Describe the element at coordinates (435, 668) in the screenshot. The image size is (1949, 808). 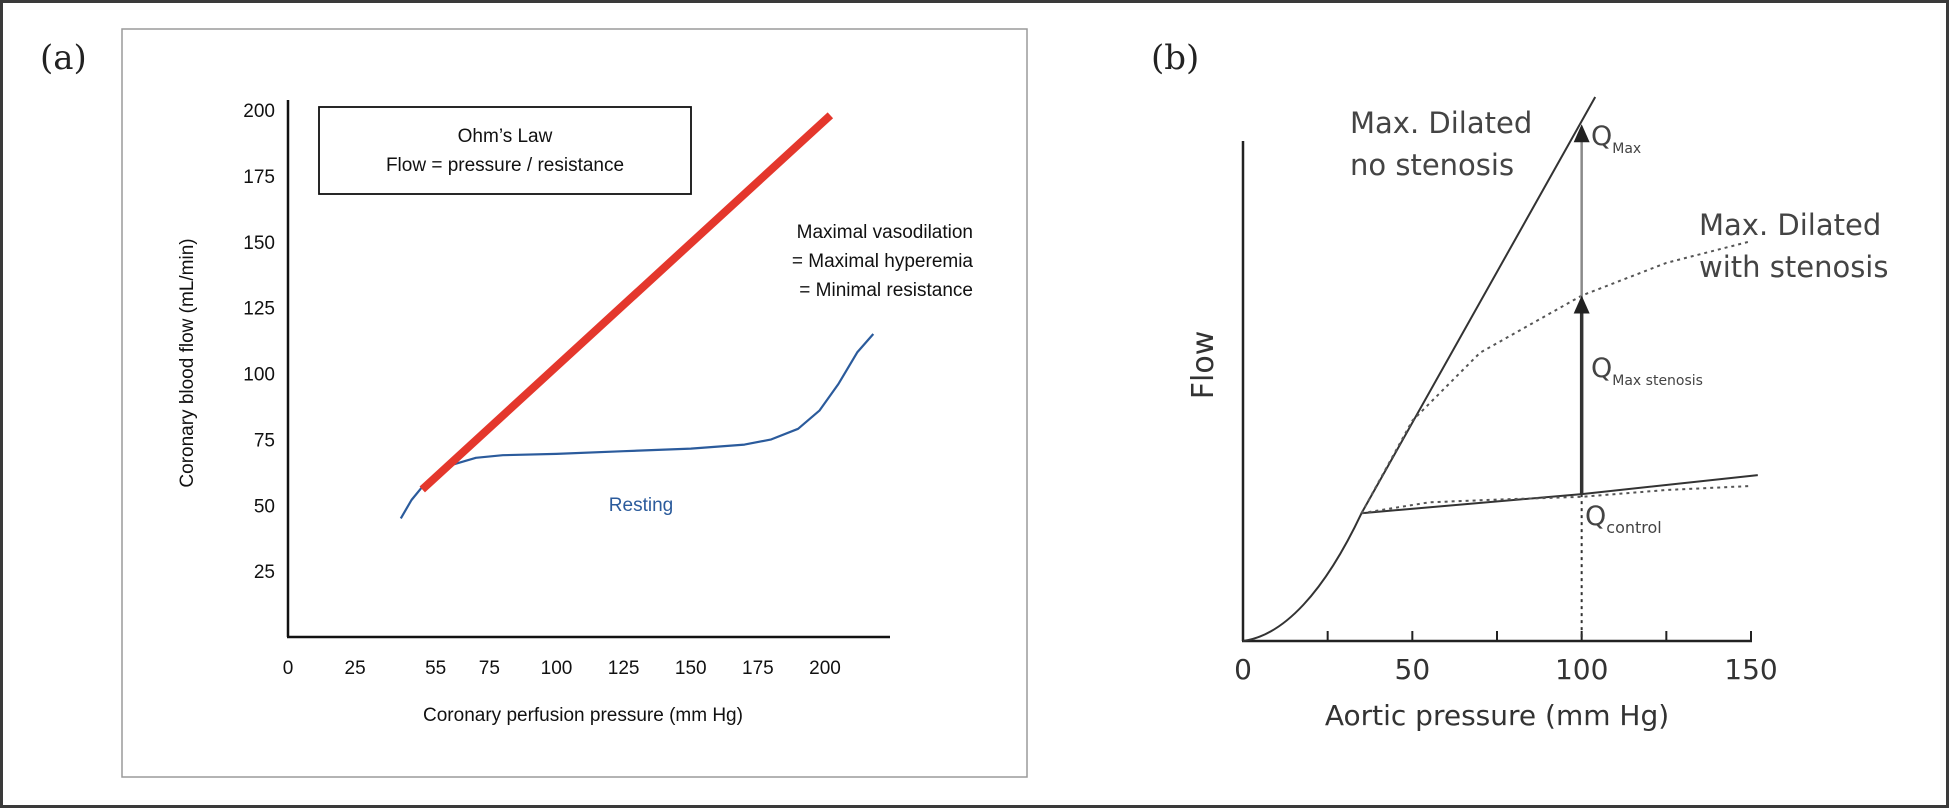
I see `a-x-tick-55: 55` at that location.